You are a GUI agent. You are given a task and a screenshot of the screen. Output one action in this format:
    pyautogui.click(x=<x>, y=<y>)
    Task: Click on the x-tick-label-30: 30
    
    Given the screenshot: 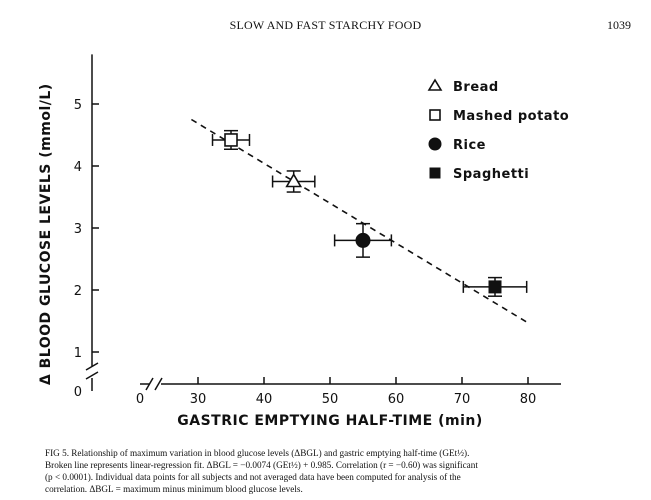 What is the action you would take?
    pyautogui.click(x=198, y=399)
    